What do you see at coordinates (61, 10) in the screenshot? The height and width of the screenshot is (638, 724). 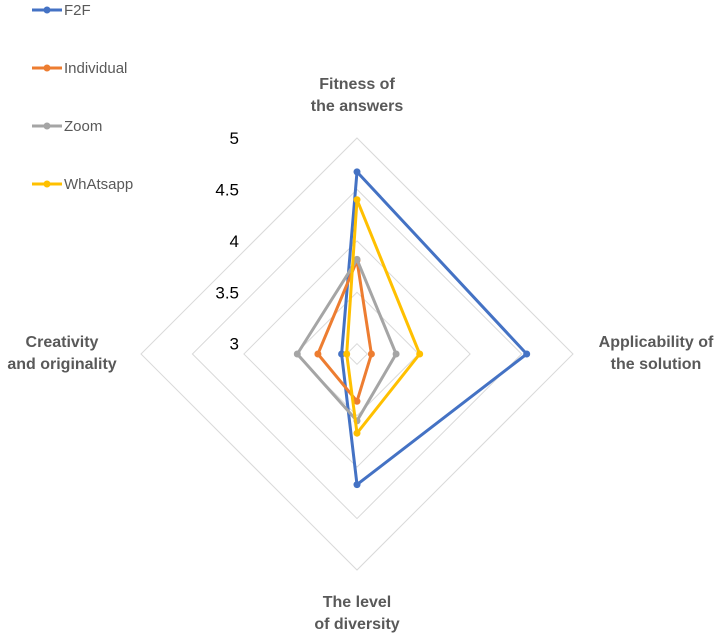 I see `legend-entry: F2F` at bounding box center [61, 10].